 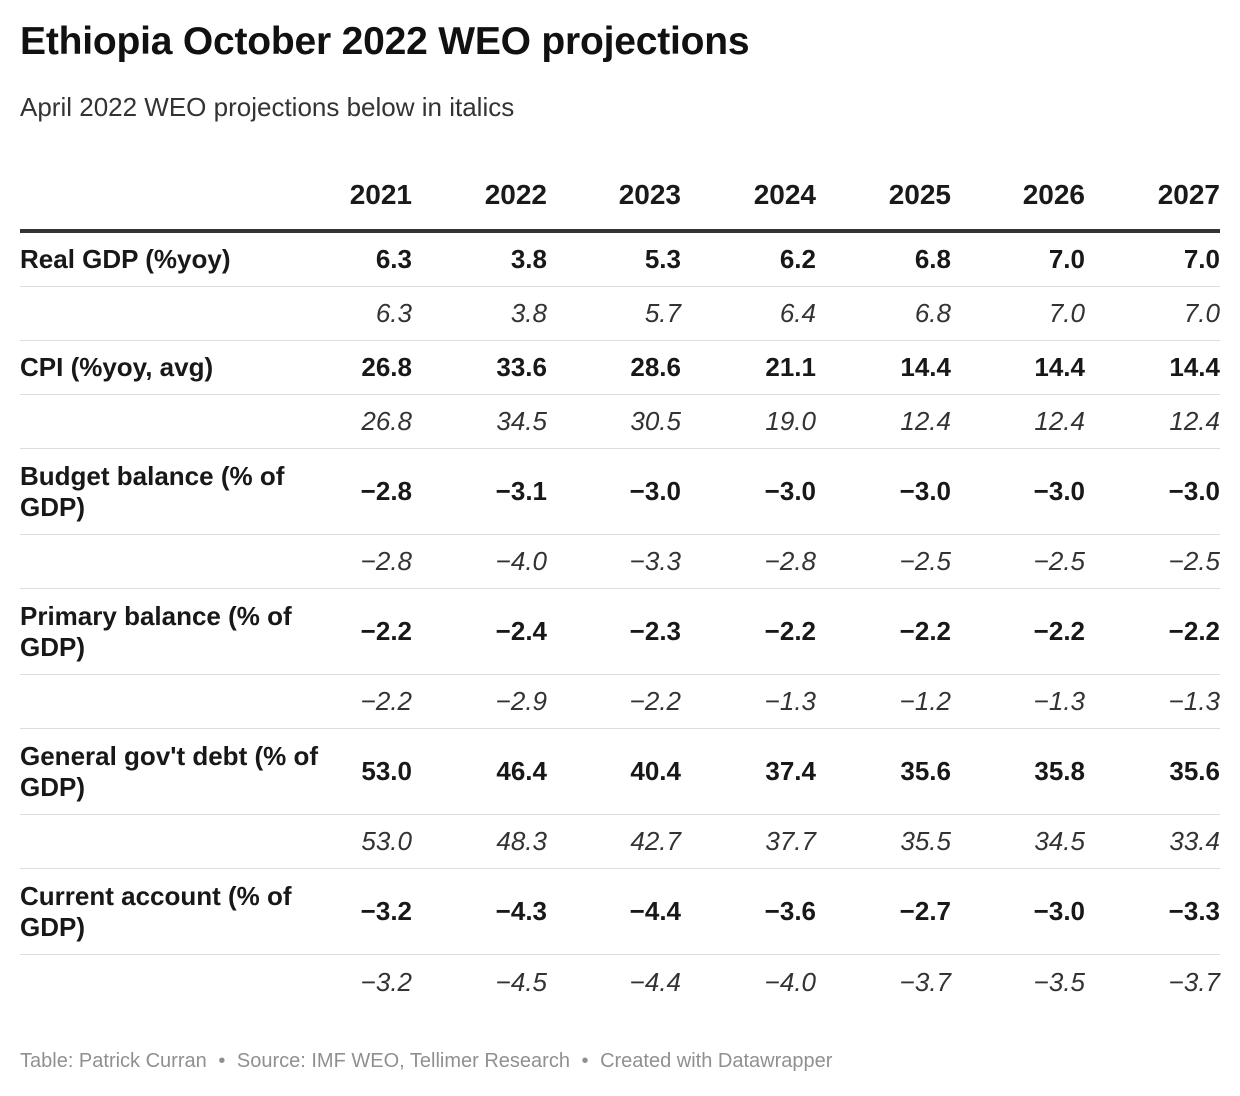 I want to click on value-april-2022: 30.5, so click(x=655, y=421).